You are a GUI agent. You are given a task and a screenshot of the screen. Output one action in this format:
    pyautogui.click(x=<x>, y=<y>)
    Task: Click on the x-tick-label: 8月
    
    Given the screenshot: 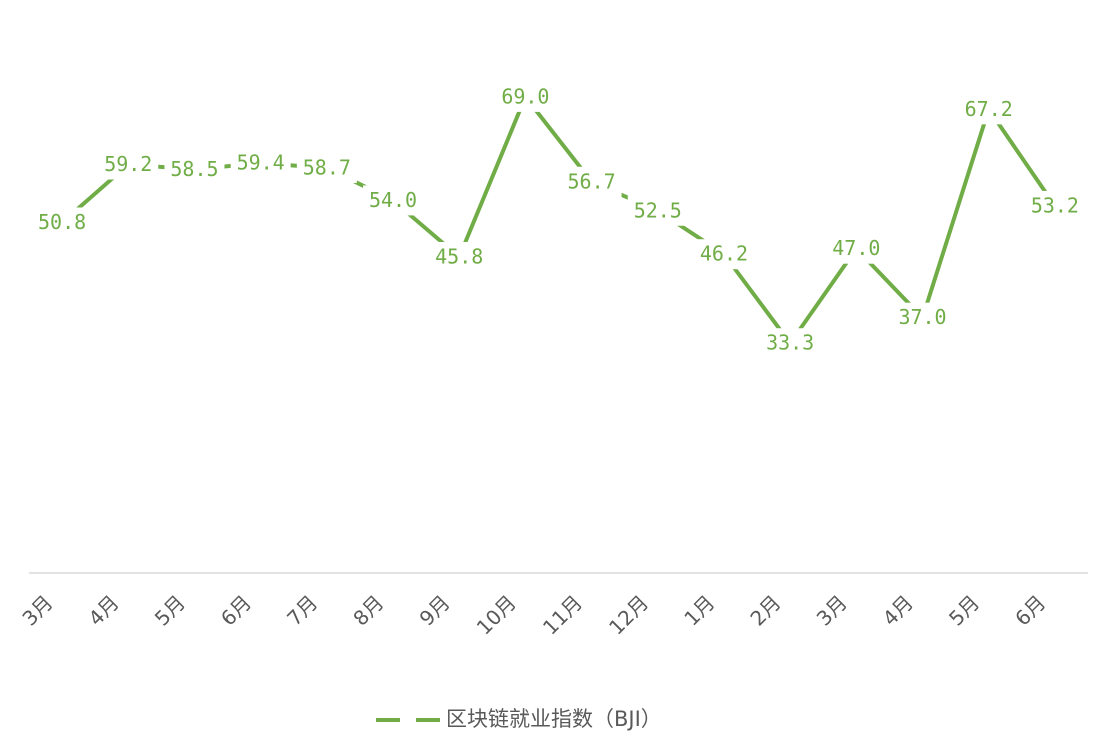 What is the action you would take?
    pyautogui.click(x=368, y=610)
    